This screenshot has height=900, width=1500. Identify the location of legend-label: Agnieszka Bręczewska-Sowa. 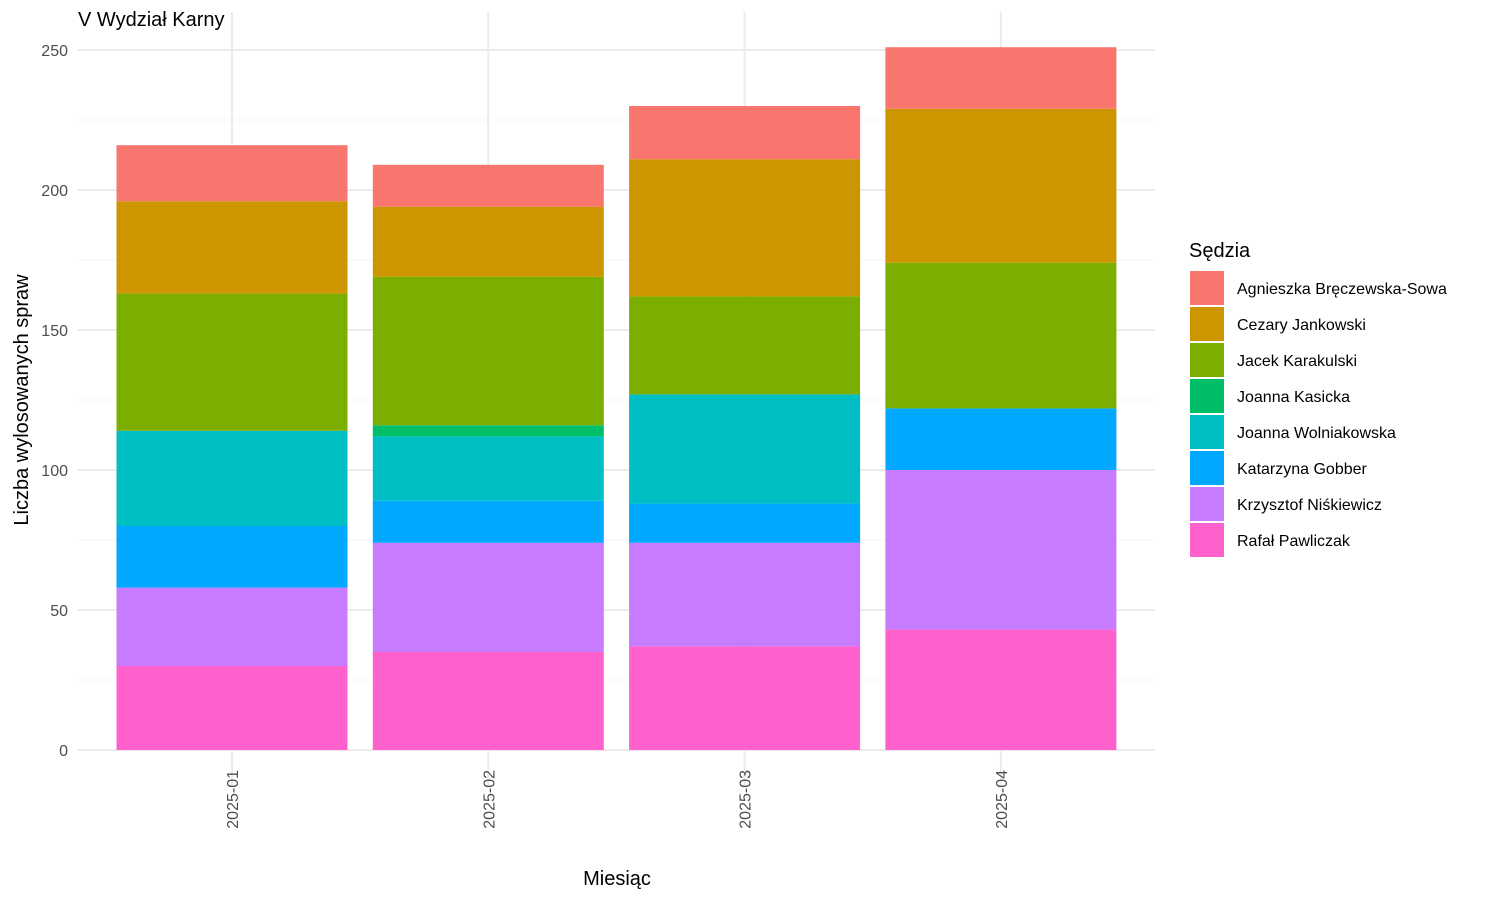
(1342, 289).